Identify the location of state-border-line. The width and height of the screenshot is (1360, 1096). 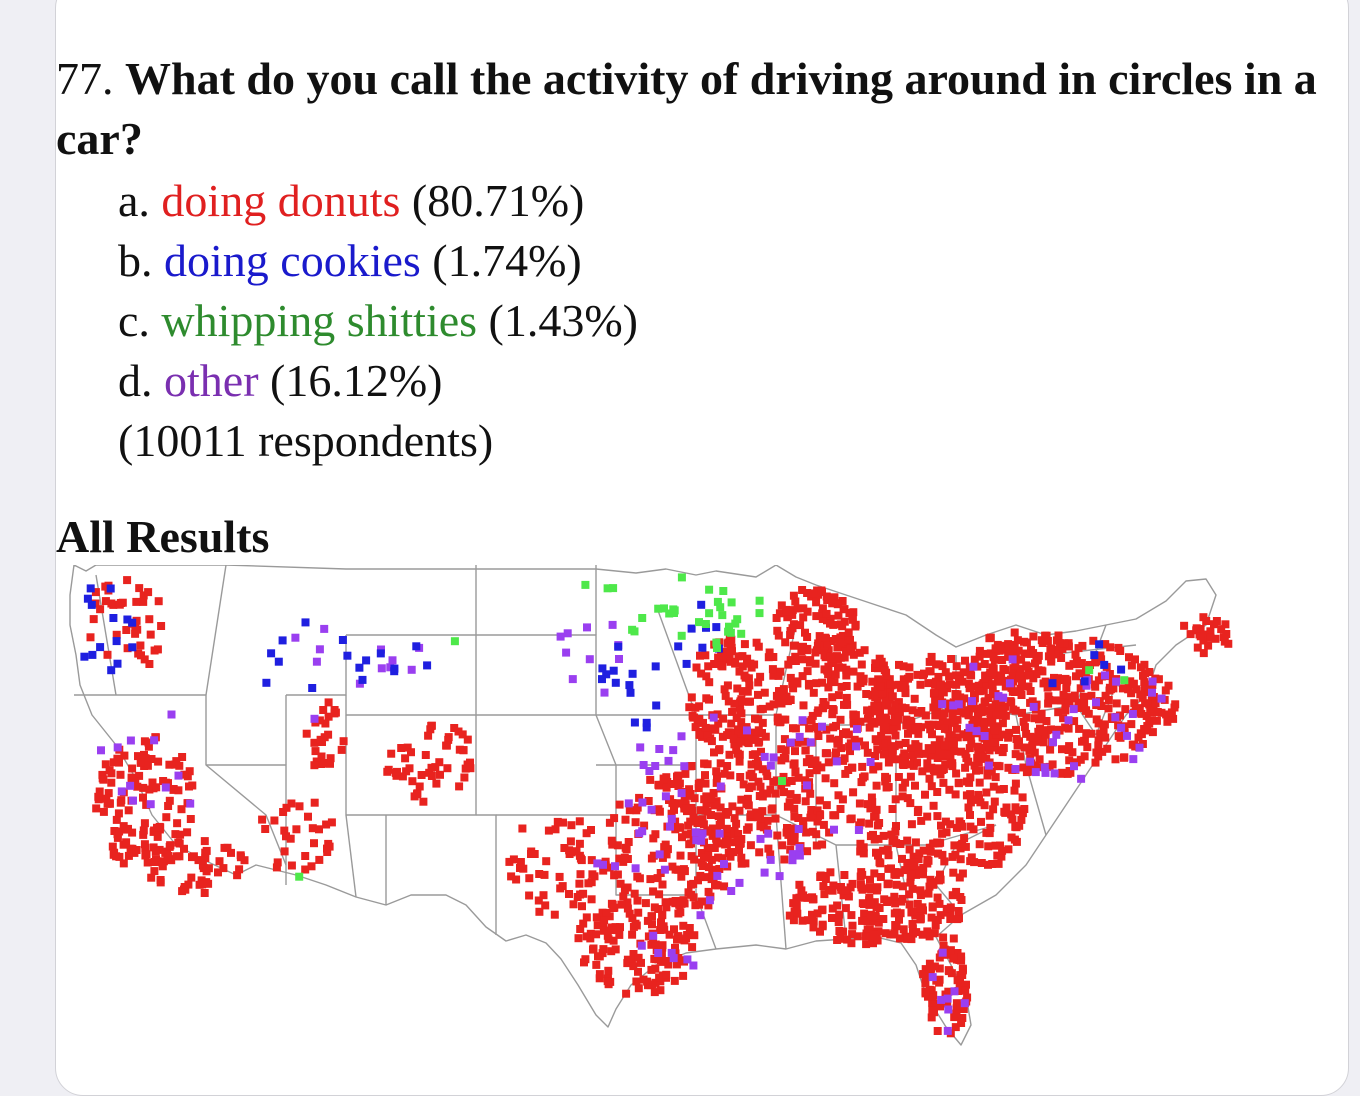
(486, 874).